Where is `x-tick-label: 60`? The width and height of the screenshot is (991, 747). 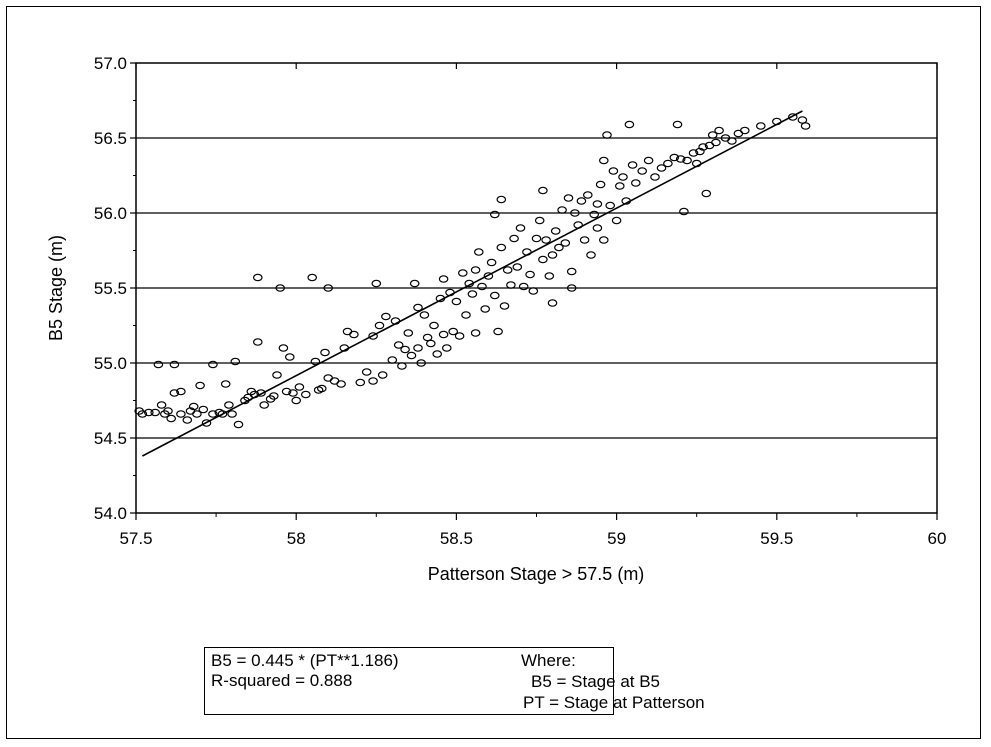
x-tick-label: 60 is located at coordinates (937, 538).